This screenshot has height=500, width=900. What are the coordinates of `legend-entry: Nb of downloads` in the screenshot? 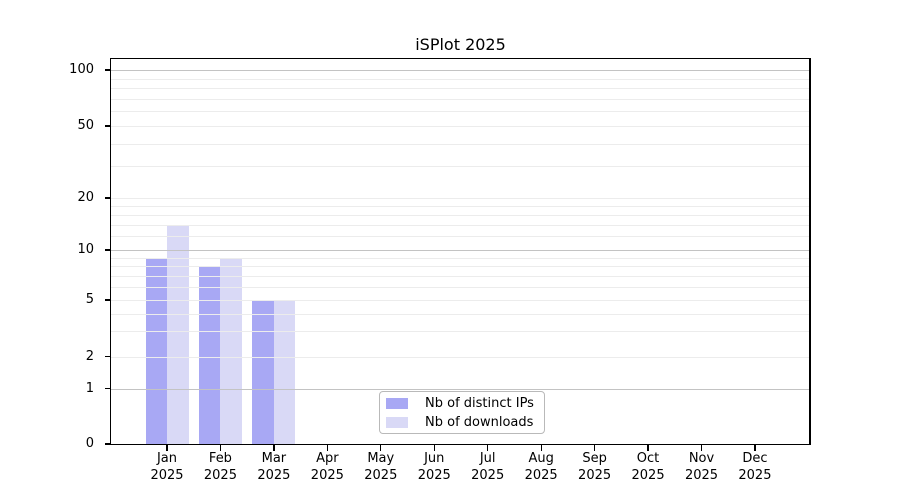 It's located at (465, 422).